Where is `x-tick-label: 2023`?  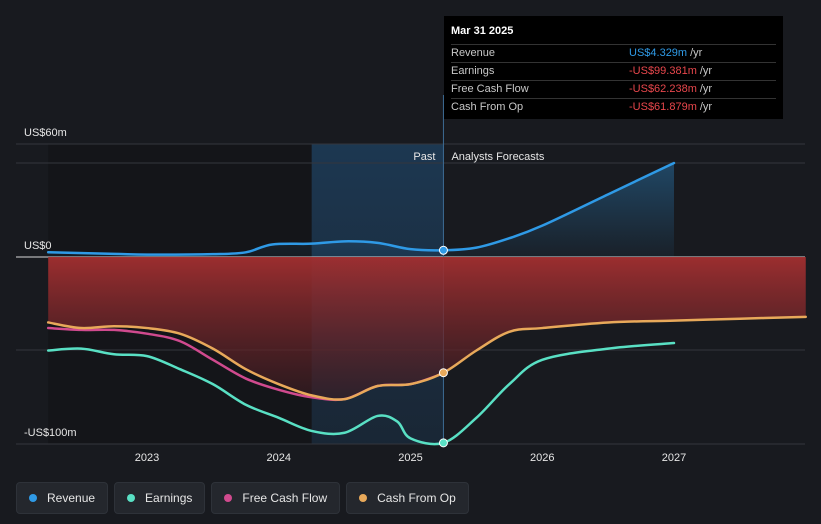 x-tick-label: 2023 is located at coordinates (147, 458).